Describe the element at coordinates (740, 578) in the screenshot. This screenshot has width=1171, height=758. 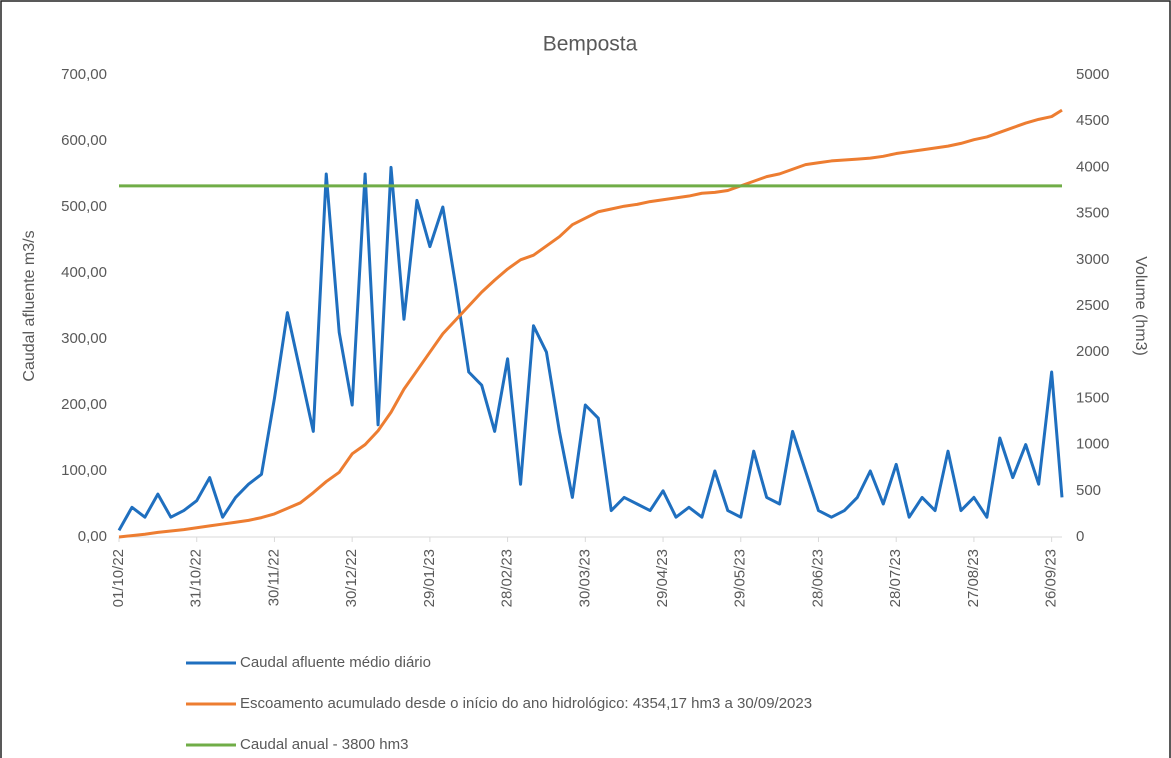
I see `x-tick-label: 29/05/23` at that location.